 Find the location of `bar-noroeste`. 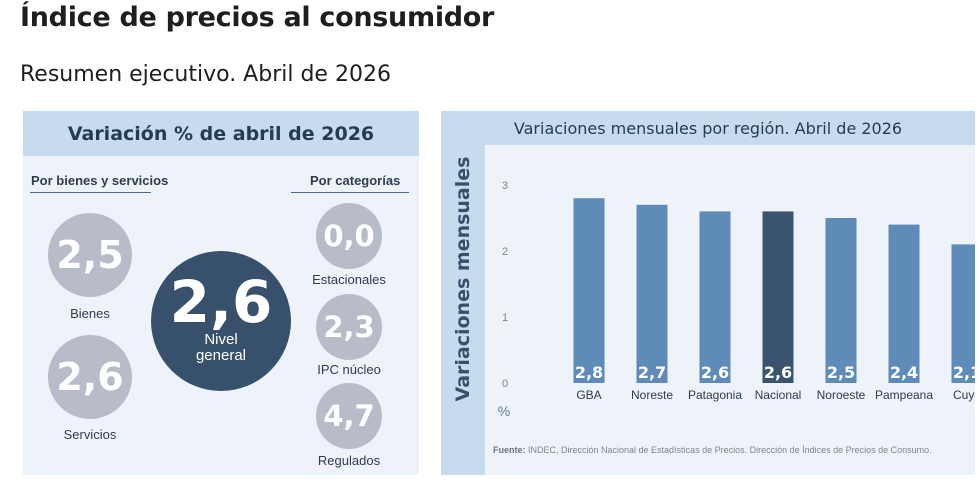

bar-noroeste is located at coordinates (841, 300).